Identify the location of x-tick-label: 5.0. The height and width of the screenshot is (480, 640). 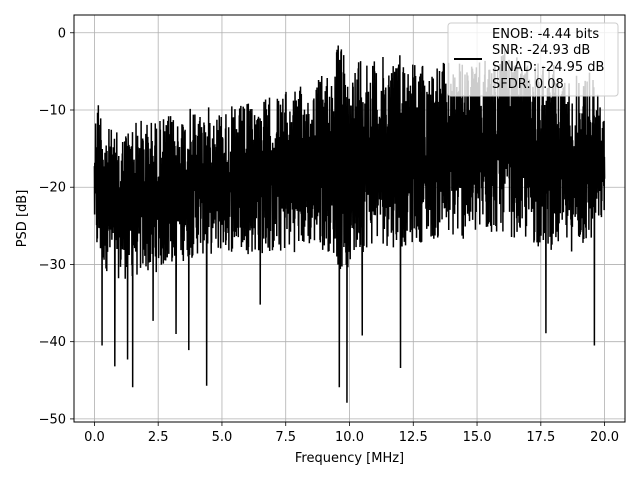
(222, 437).